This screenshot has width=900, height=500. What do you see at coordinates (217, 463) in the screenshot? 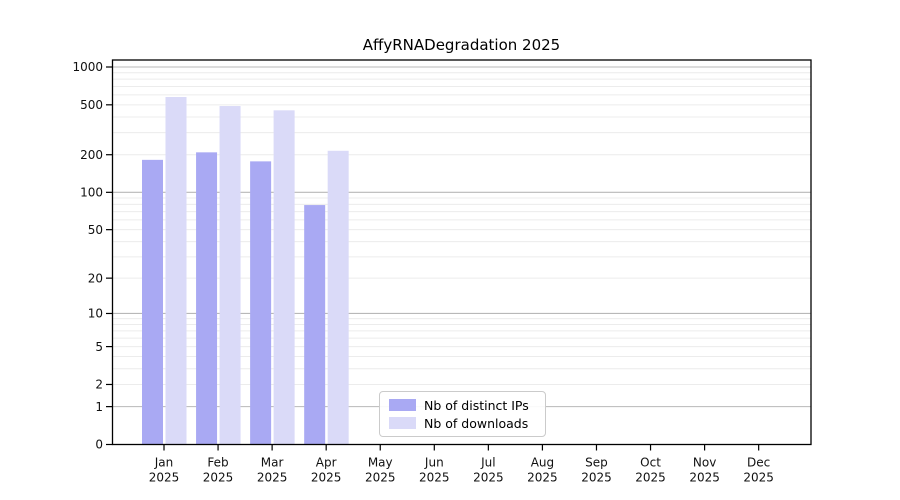
I see `x-tick-label-month: Feb` at bounding box center [217, 463].